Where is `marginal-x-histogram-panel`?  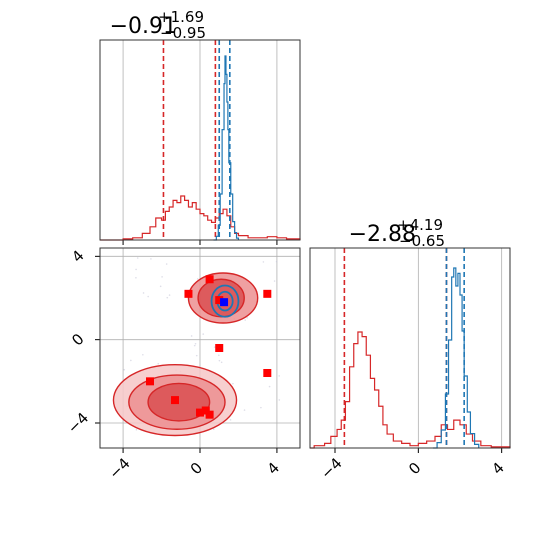 marginal-x-histogram-panel is located at coordinates (200, 142).